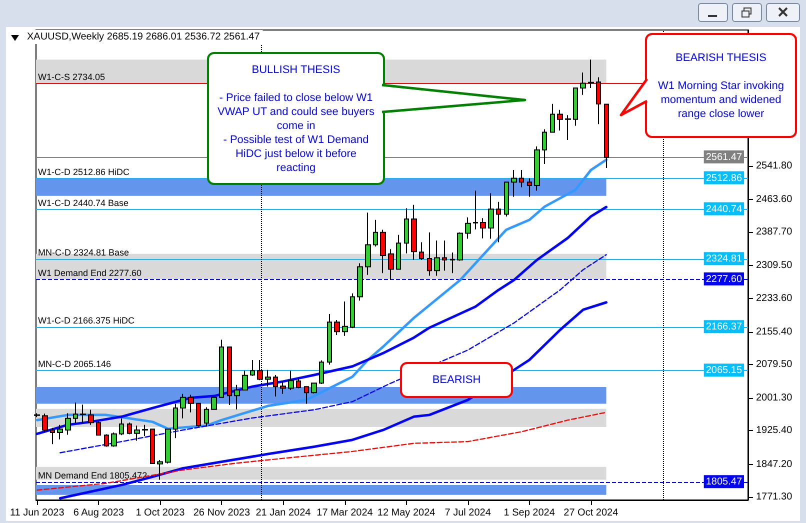 Image resolution: width=806 pixels, height=523 pixels. What do you see at coordinates (724, 279) in the screenshot?
I see `annotation: 2277.60` at bounding box center [724, 279].